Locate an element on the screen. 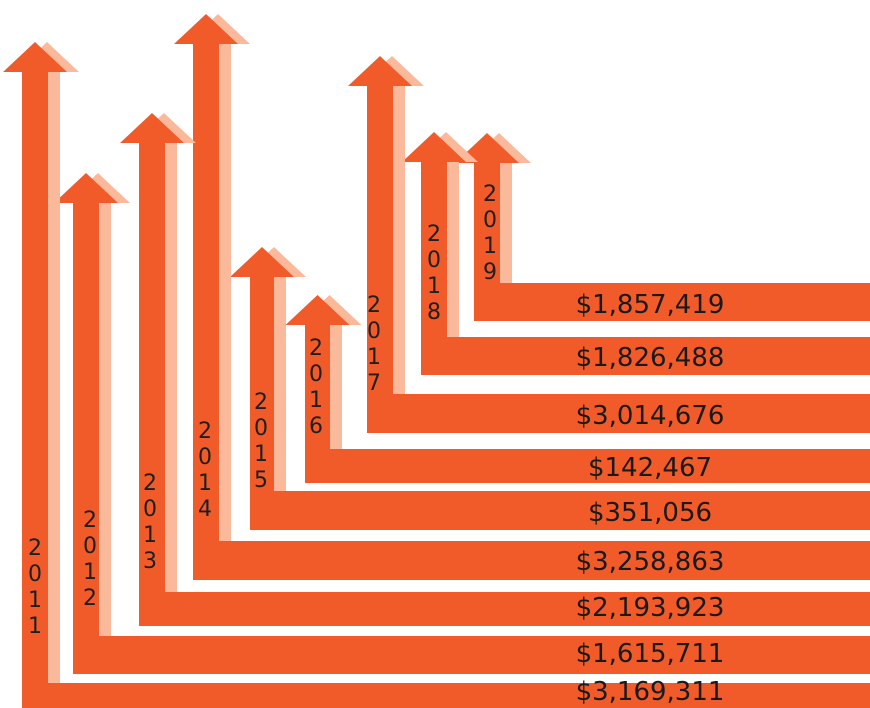 The height and width of the screenshot is (708, 870). year-digit: 3 is located at coordinates (150, 561).